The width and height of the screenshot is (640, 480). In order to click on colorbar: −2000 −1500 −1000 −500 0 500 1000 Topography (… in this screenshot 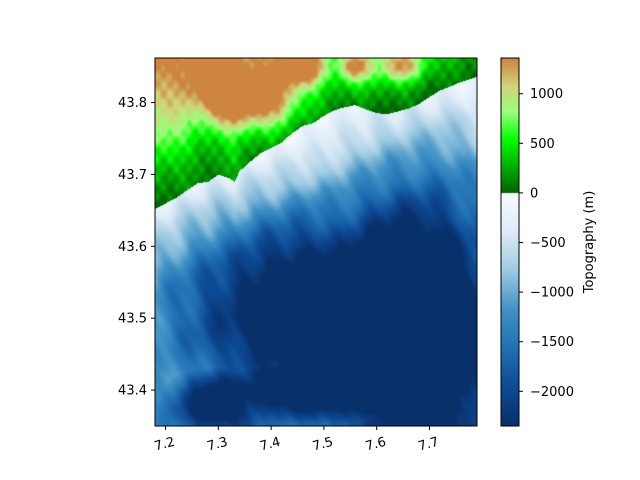, I will do `click(548, 242)`.